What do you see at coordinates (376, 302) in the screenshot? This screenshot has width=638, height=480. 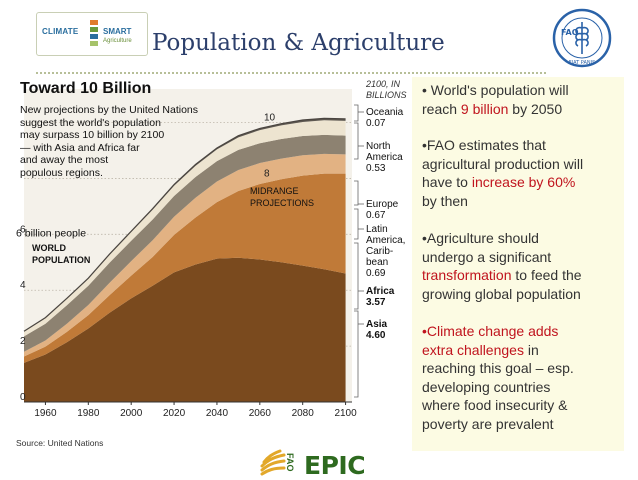 I see `legend-value: 3.57` at bounding box center [376, 302].